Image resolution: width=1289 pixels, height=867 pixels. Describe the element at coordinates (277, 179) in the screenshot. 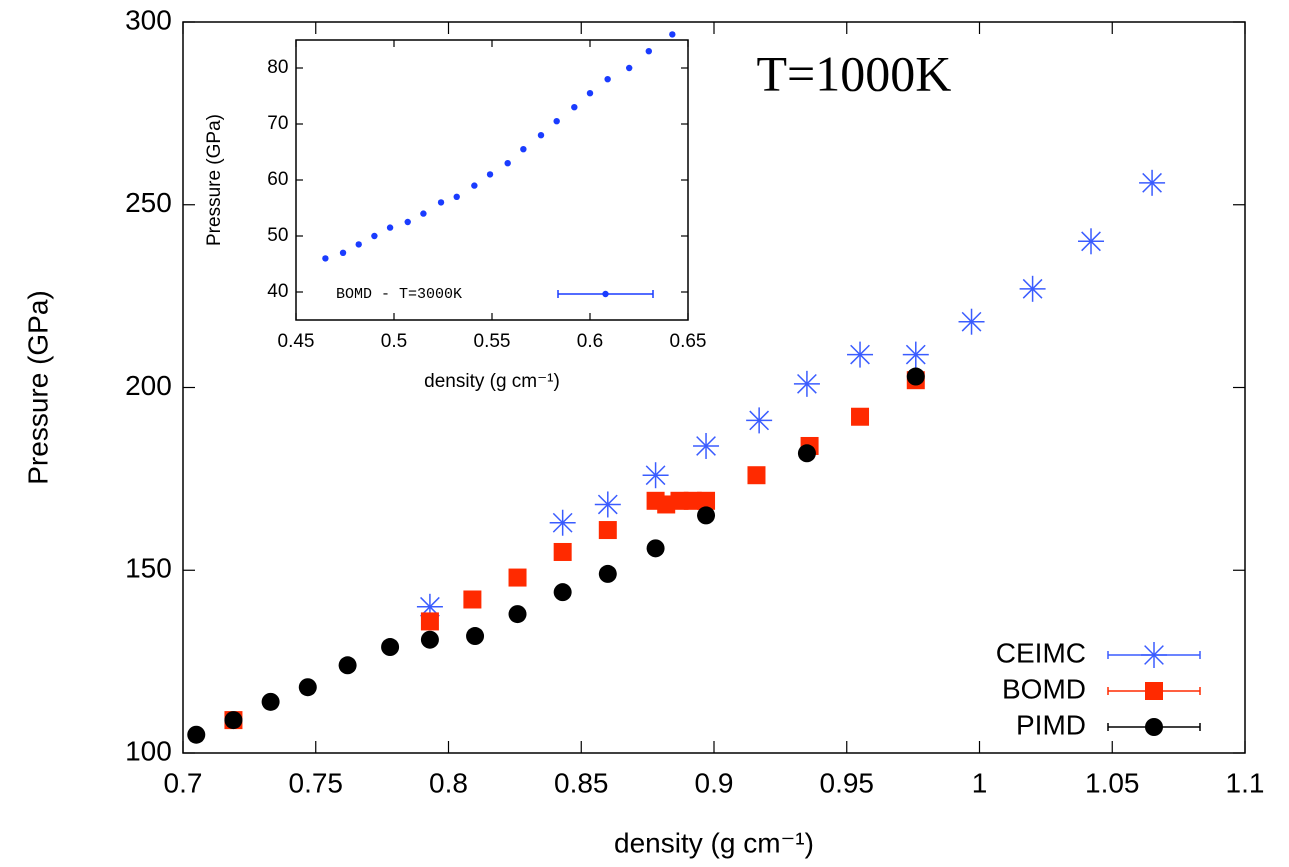

I see `y-tick-label: 60` at that location.